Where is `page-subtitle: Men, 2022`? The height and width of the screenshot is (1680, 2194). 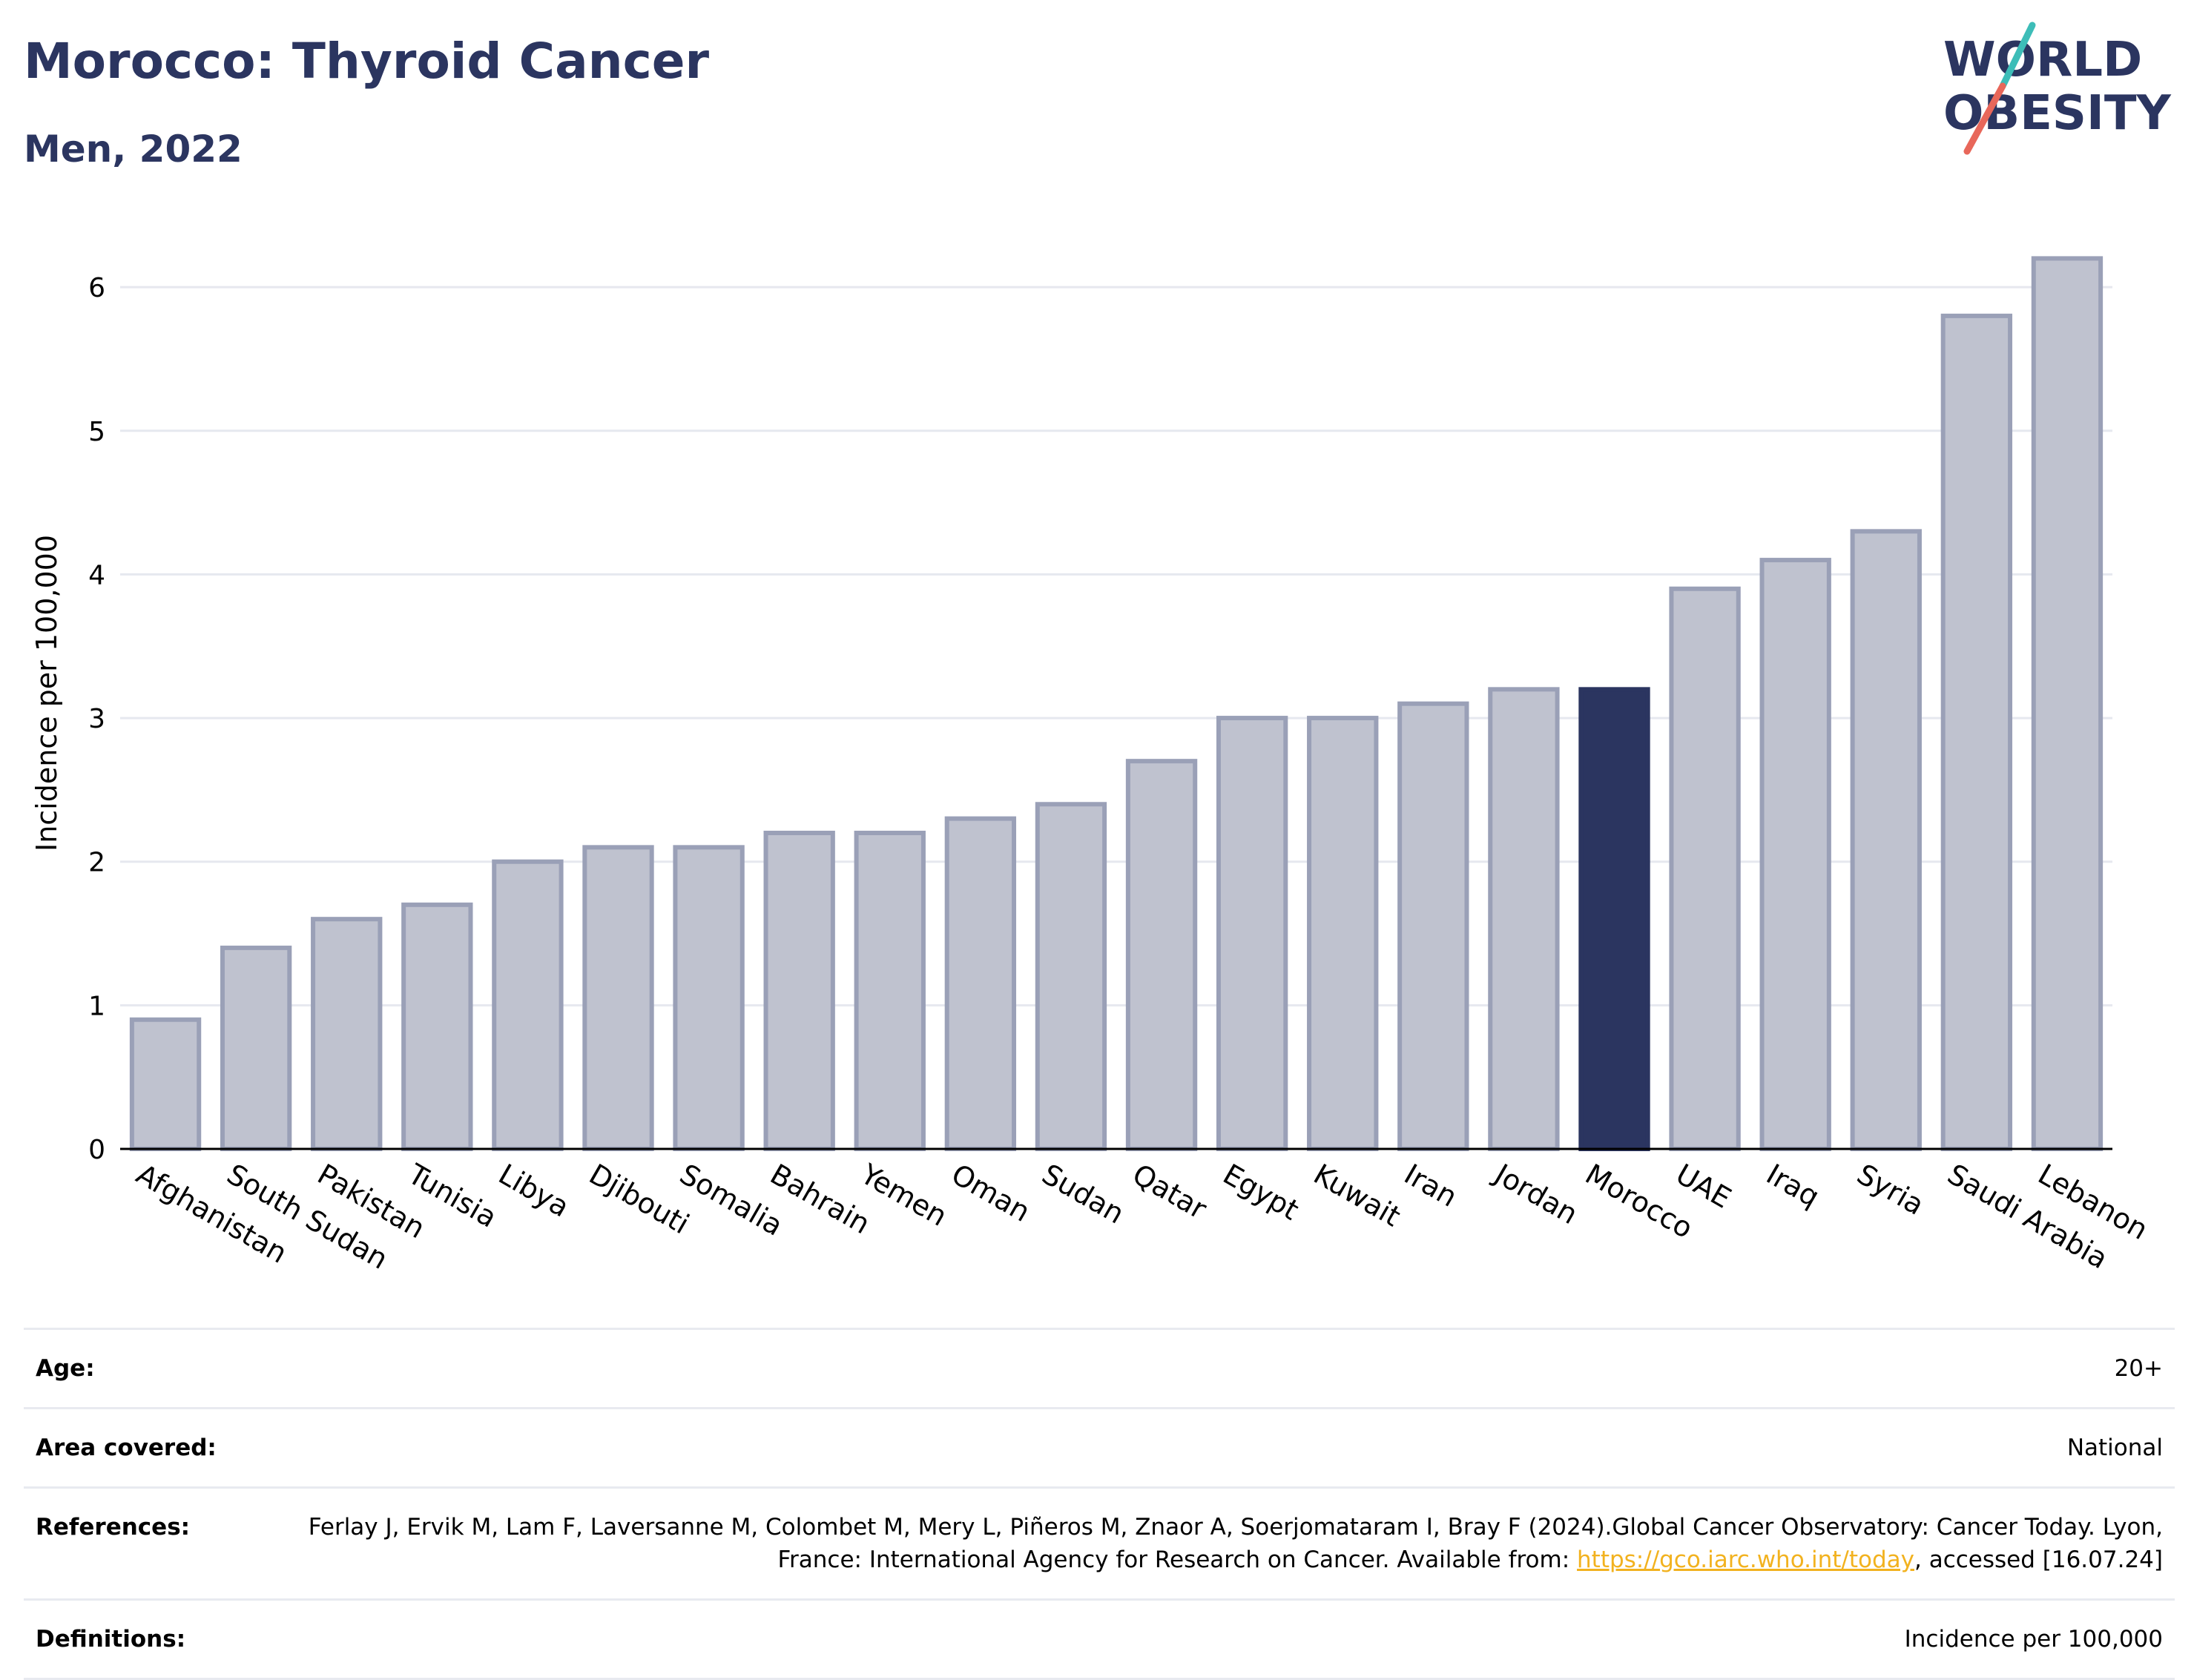
page-subtitle: Men, 2022 is located at coordinates (133, 149).